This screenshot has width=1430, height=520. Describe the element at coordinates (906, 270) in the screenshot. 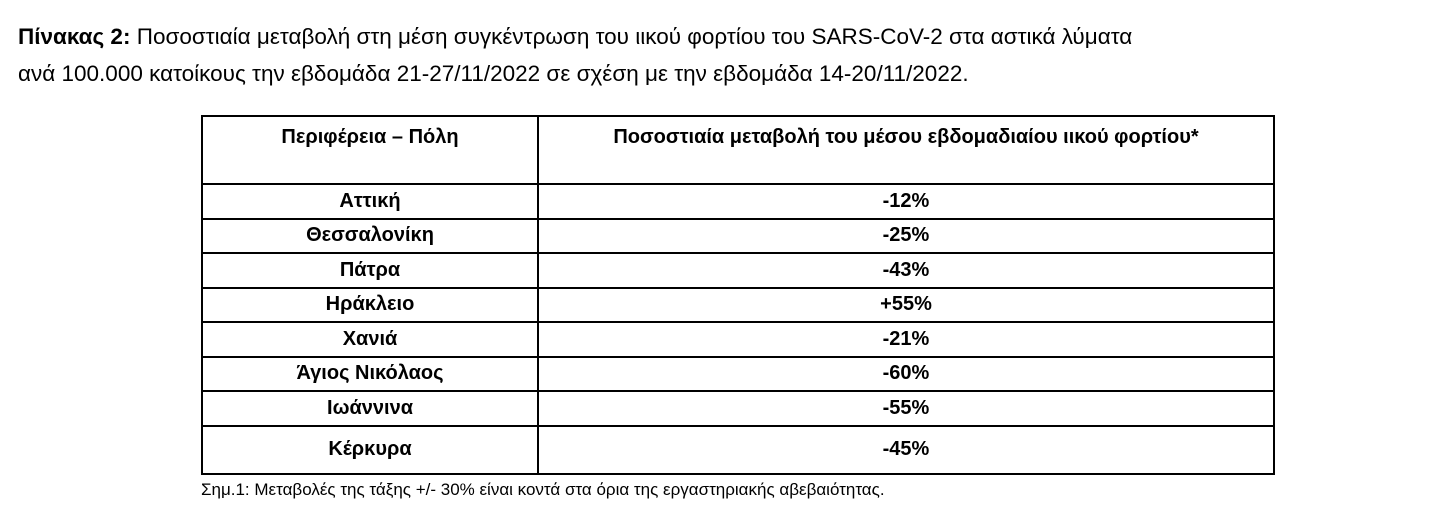

I see `change-cell: -43%` at that location.